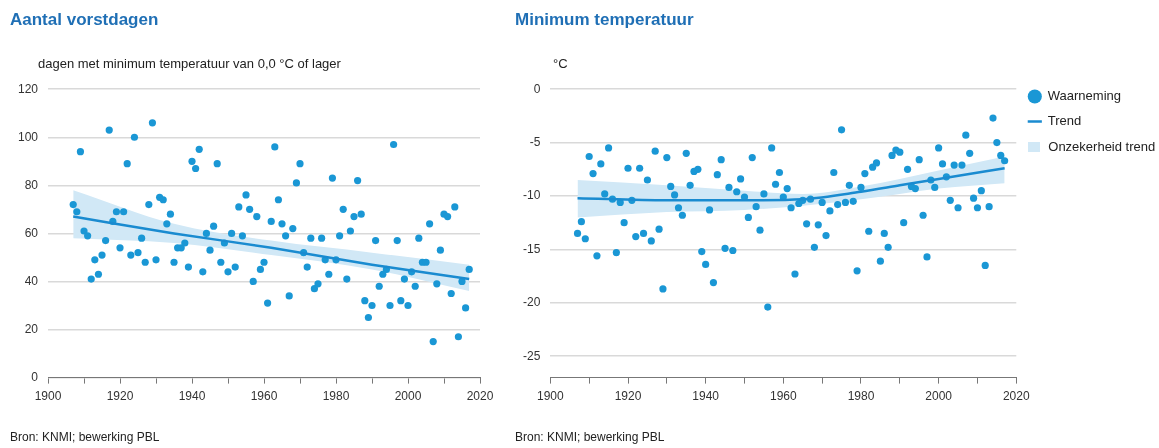 This screenshot has height=448, width=1159. I want to click on legend-label: Trend, so click(1064, 121).